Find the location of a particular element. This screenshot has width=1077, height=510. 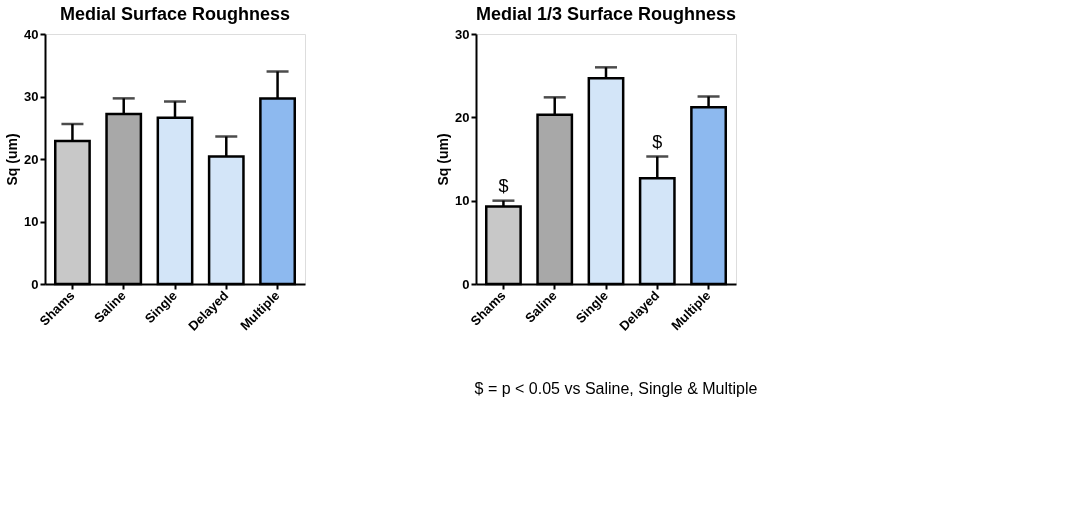

y-tick-label: 40 is located at coordinates (31, 34).